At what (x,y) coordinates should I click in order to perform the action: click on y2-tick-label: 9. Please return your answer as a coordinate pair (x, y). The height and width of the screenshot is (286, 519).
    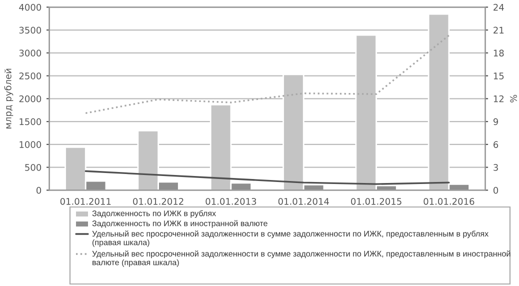
    Looking at the image, I should click on (495, 122).